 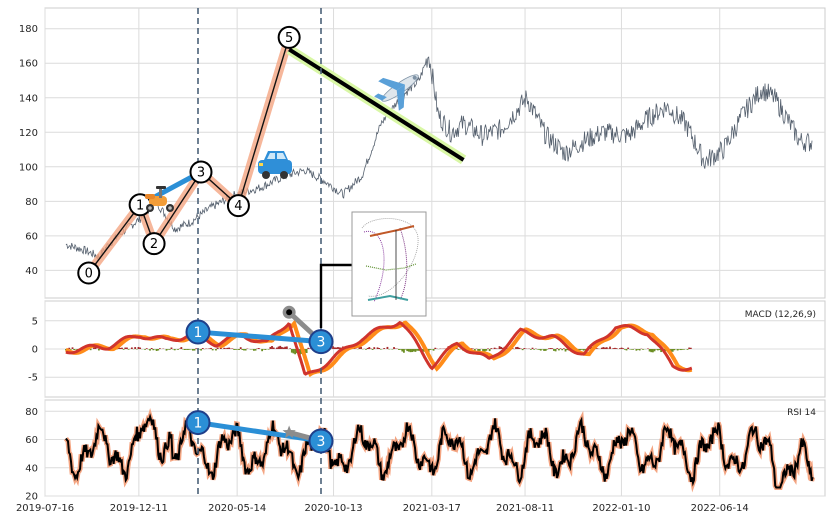 I want to click on macd-annotation-circle, so click(x=321, y=342).